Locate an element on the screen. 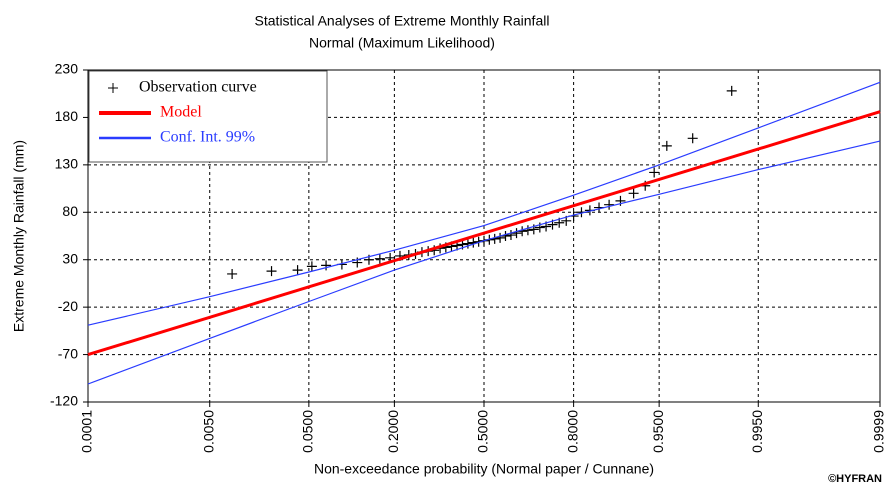 The width and height of the screenshot is (888, 487). x-tick-label: 0.2000 is located at coordinates (393, 431).